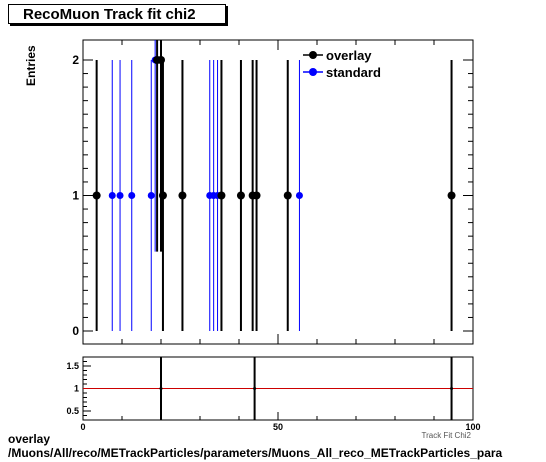 The image size is (546, 462). I want to click on ratio-x-tick-label: 100, so click(472, 427).